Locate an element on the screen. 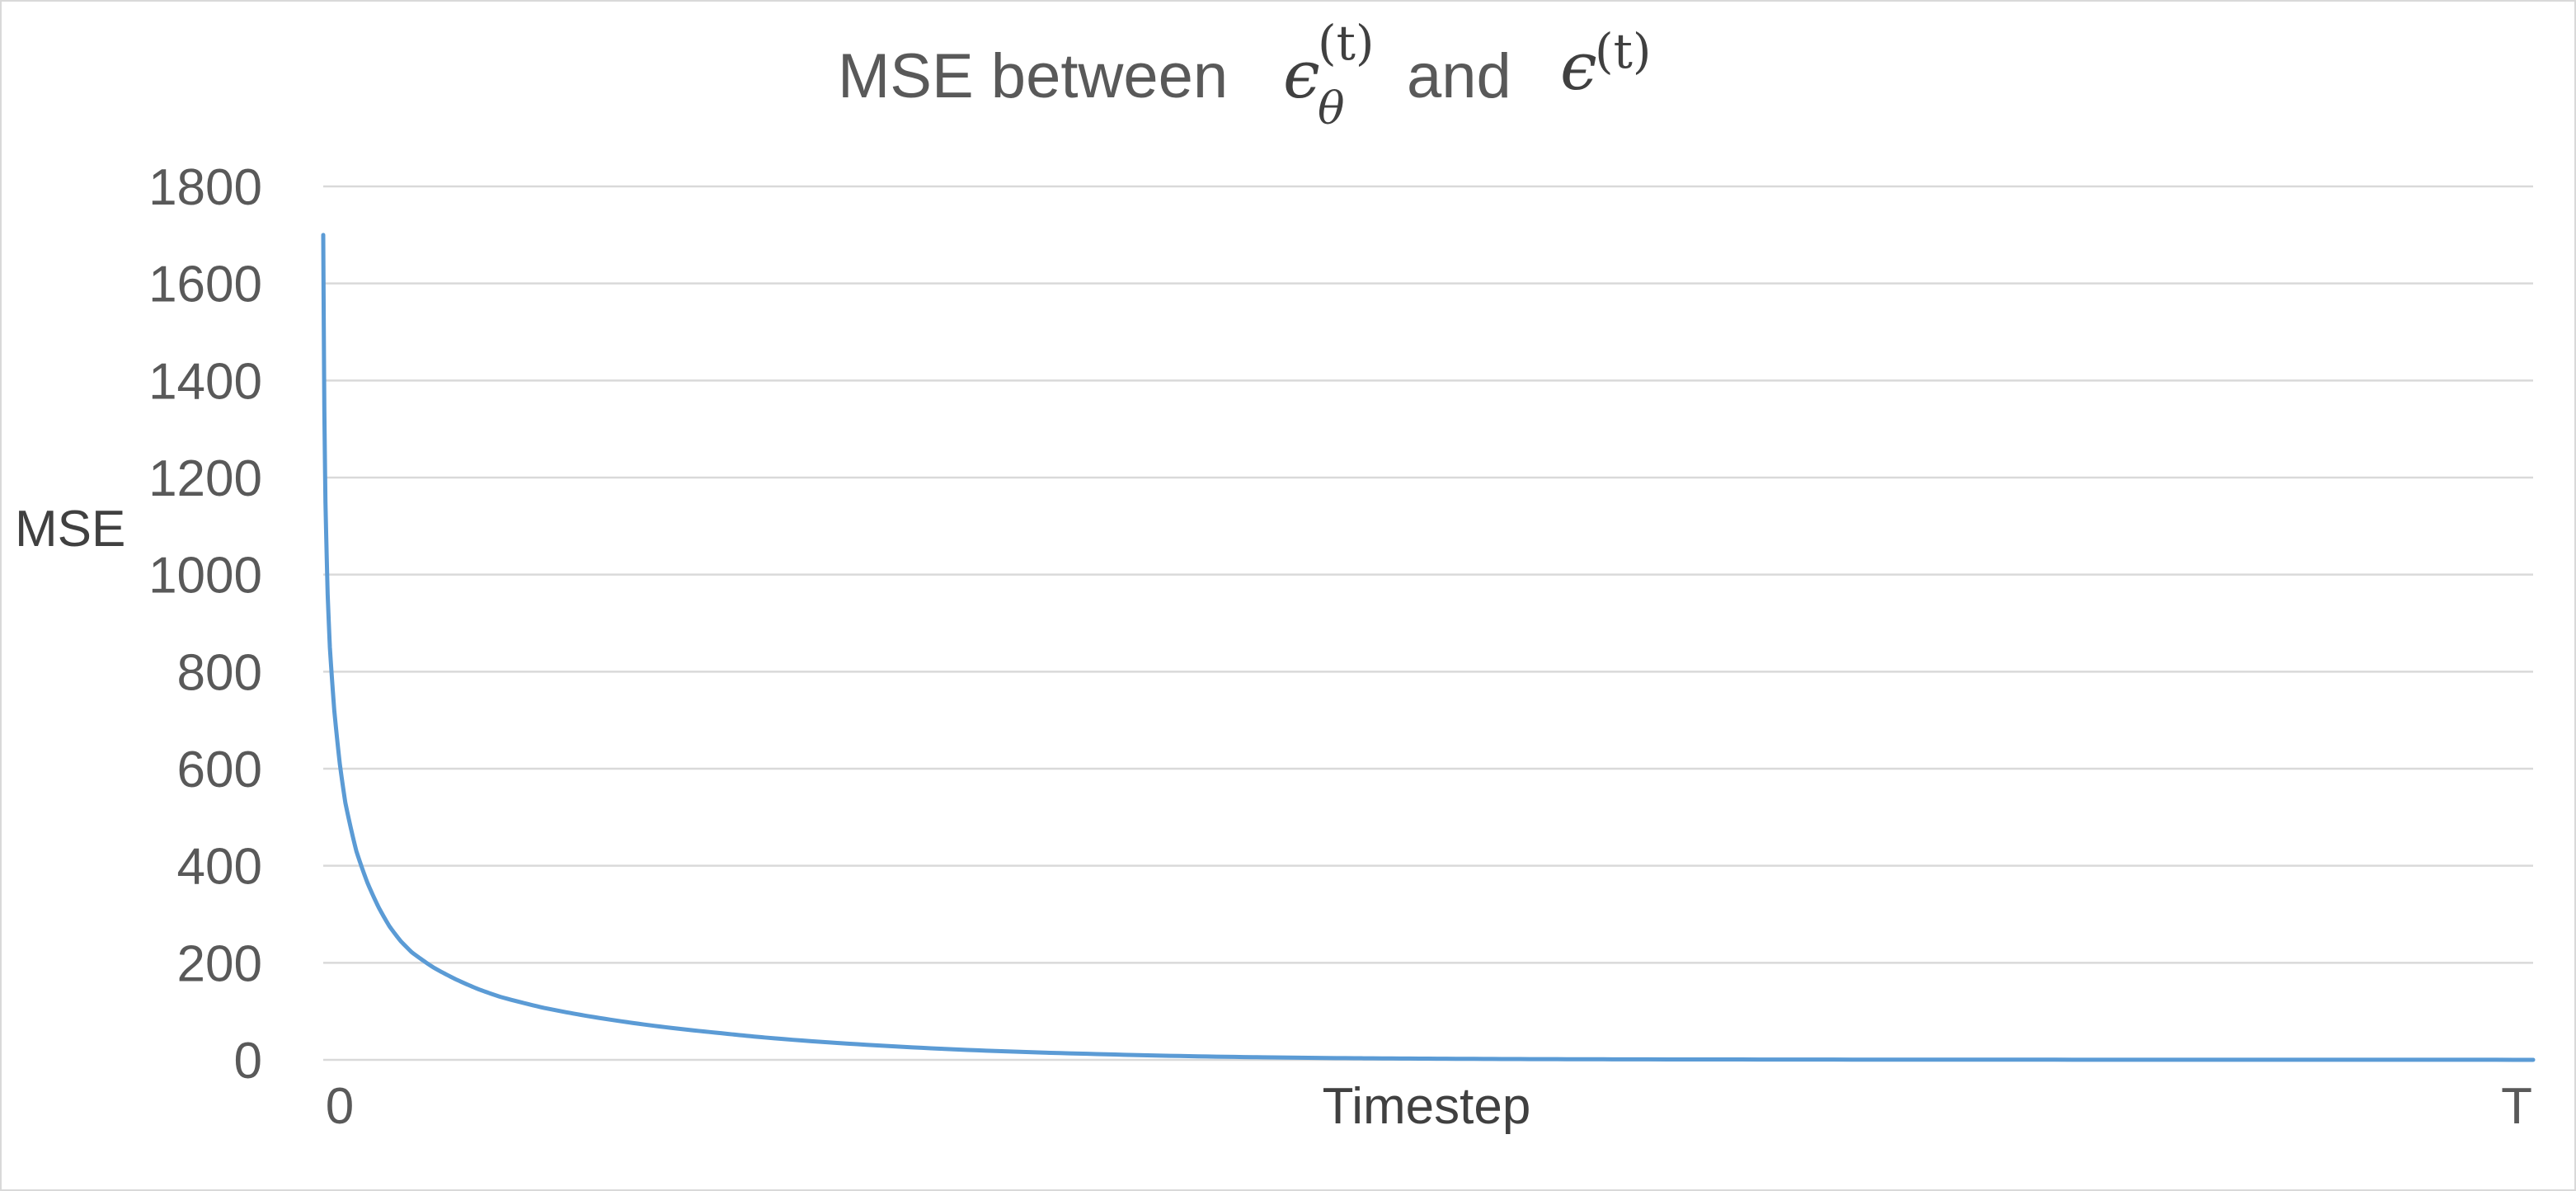 The width and height of the screenshot is (2576, 1191). y-tick-label: 600 is located at coordinates (219, 769).